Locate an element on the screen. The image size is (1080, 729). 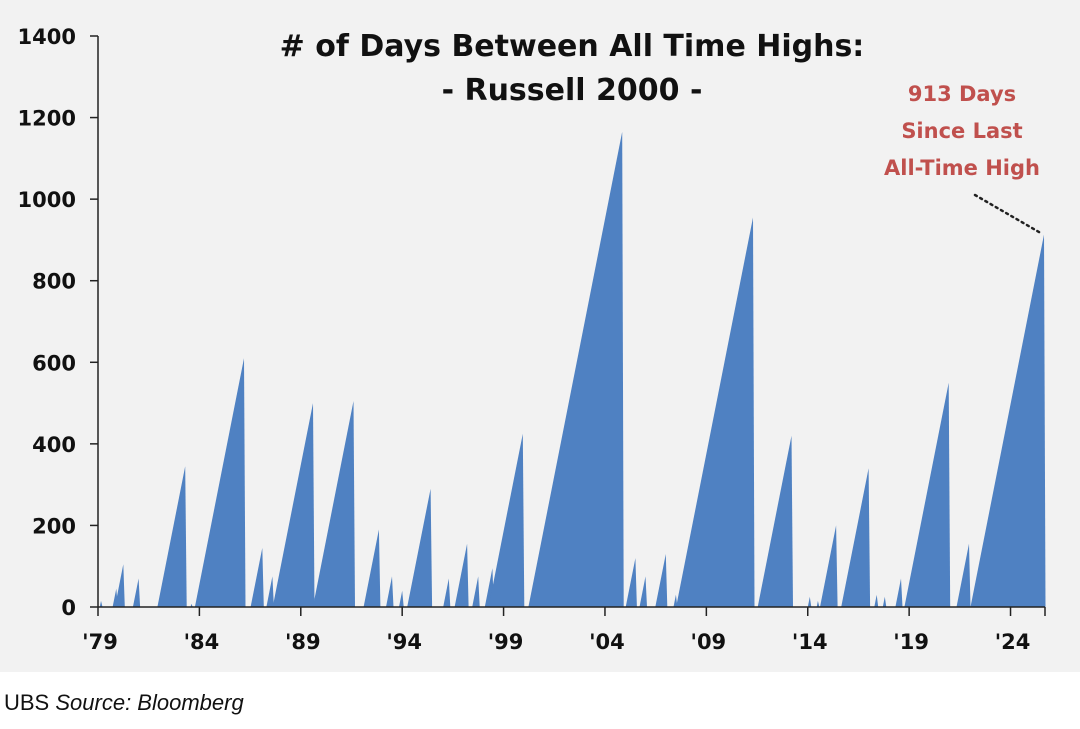
y-tick-label: 400 is located at coordinates (54, 445).